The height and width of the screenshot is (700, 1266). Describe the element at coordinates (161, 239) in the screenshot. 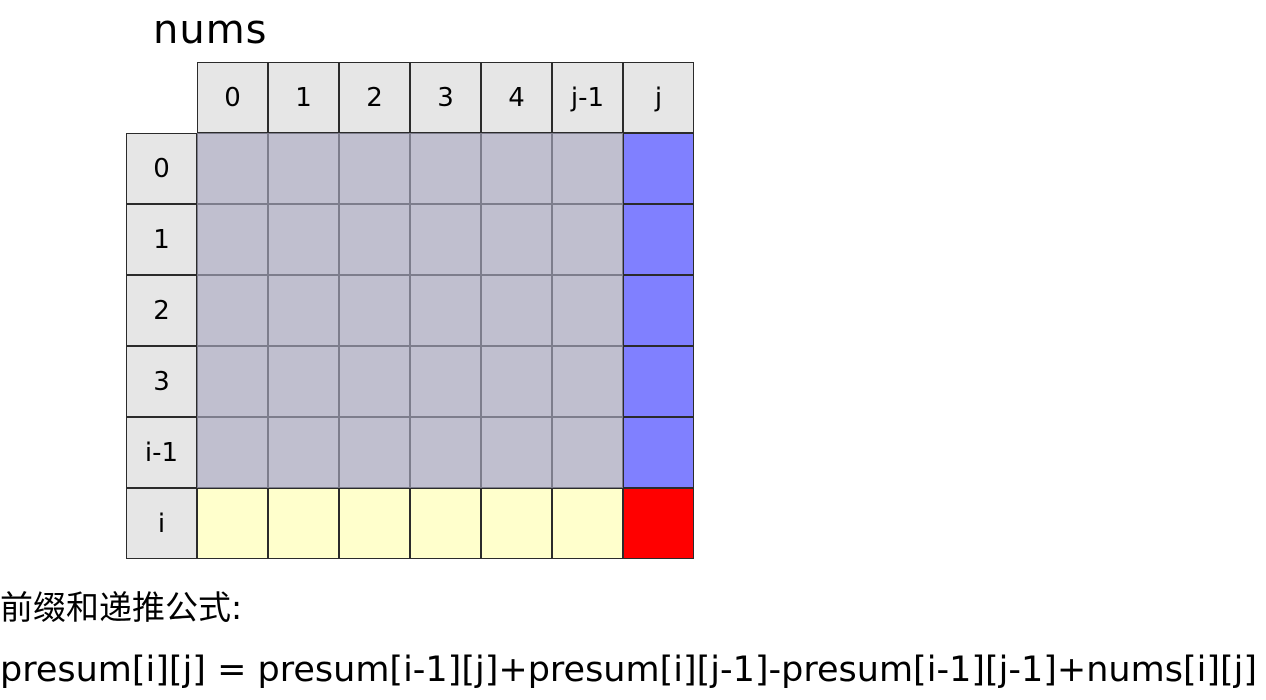

I see `row-header: 1` at that location.